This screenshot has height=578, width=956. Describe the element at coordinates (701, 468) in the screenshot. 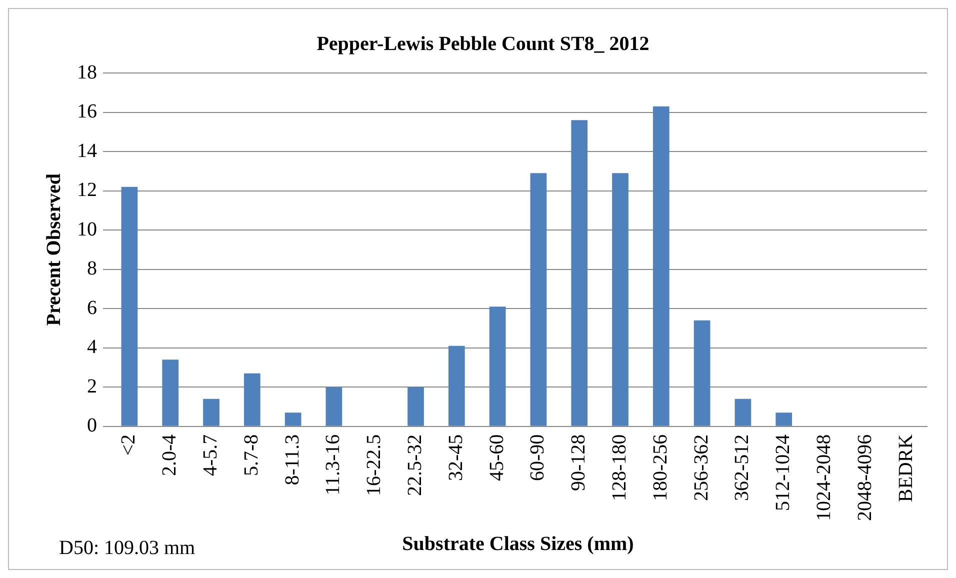

I see `x-tick-label: 256-362` at that location.